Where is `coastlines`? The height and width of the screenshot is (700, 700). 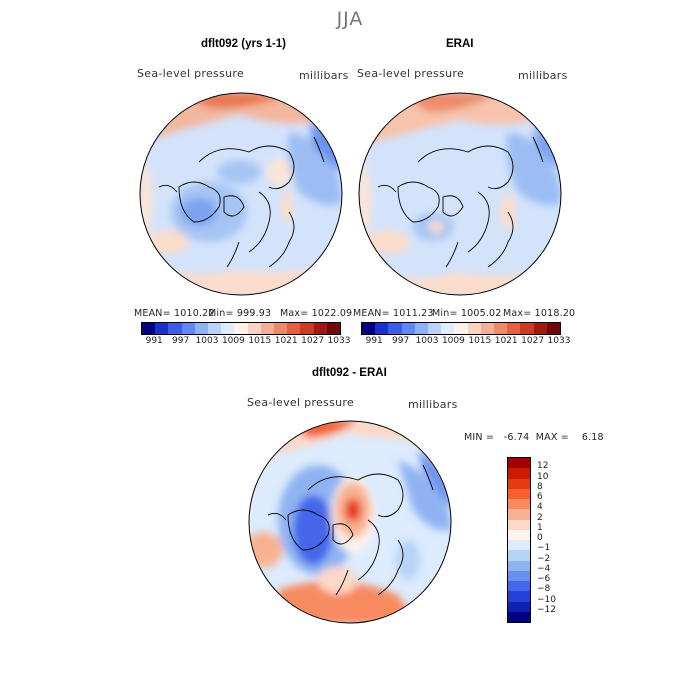
coastlines is located at coordinates (241, 202).